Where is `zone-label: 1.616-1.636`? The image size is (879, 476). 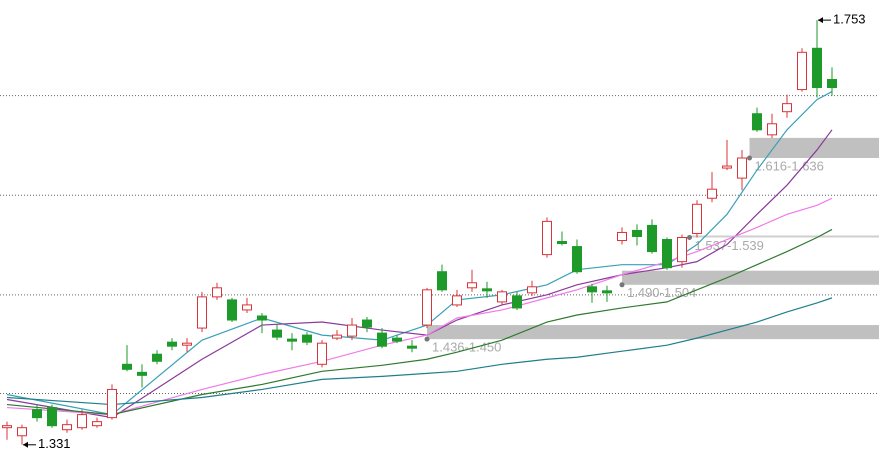 zone-label: 1.616-1.636 is located at coordinates (789, 165).